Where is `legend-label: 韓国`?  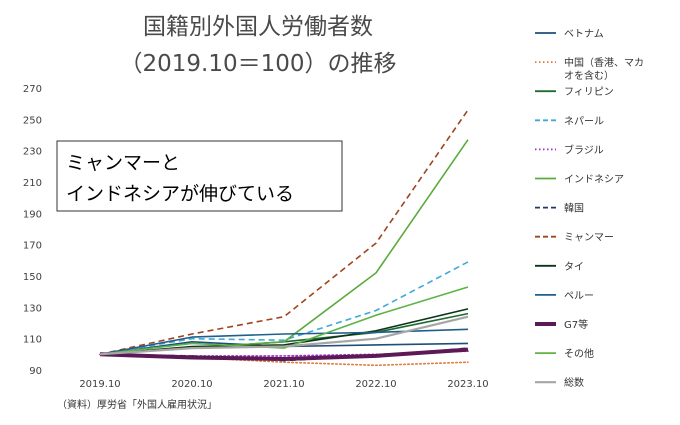
legend-label: 韓国 is located at coordinates (574, 209).